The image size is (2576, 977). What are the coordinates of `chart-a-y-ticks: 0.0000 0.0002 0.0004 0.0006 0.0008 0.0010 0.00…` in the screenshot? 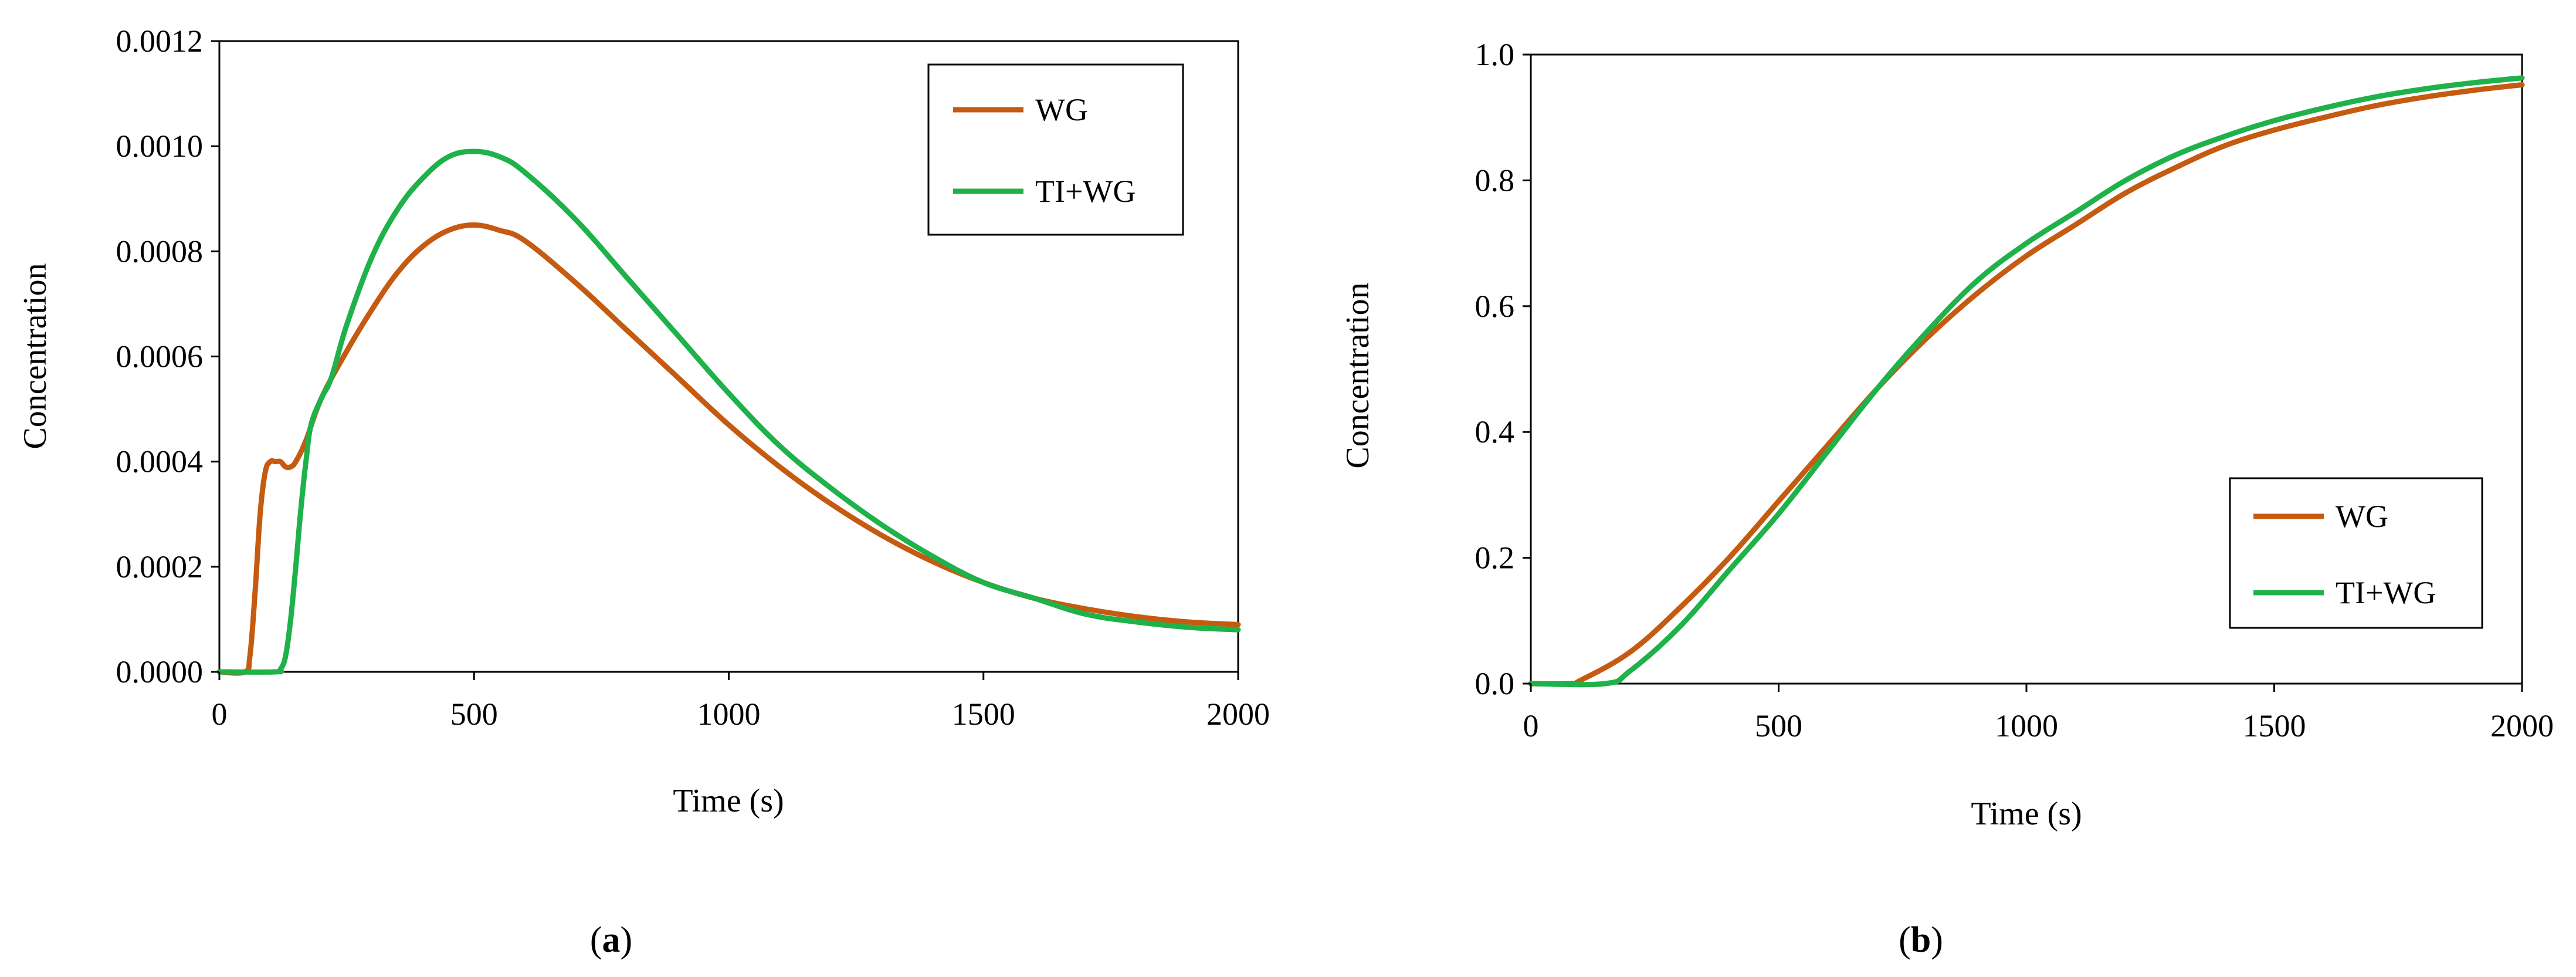 It's located at (168, 356).